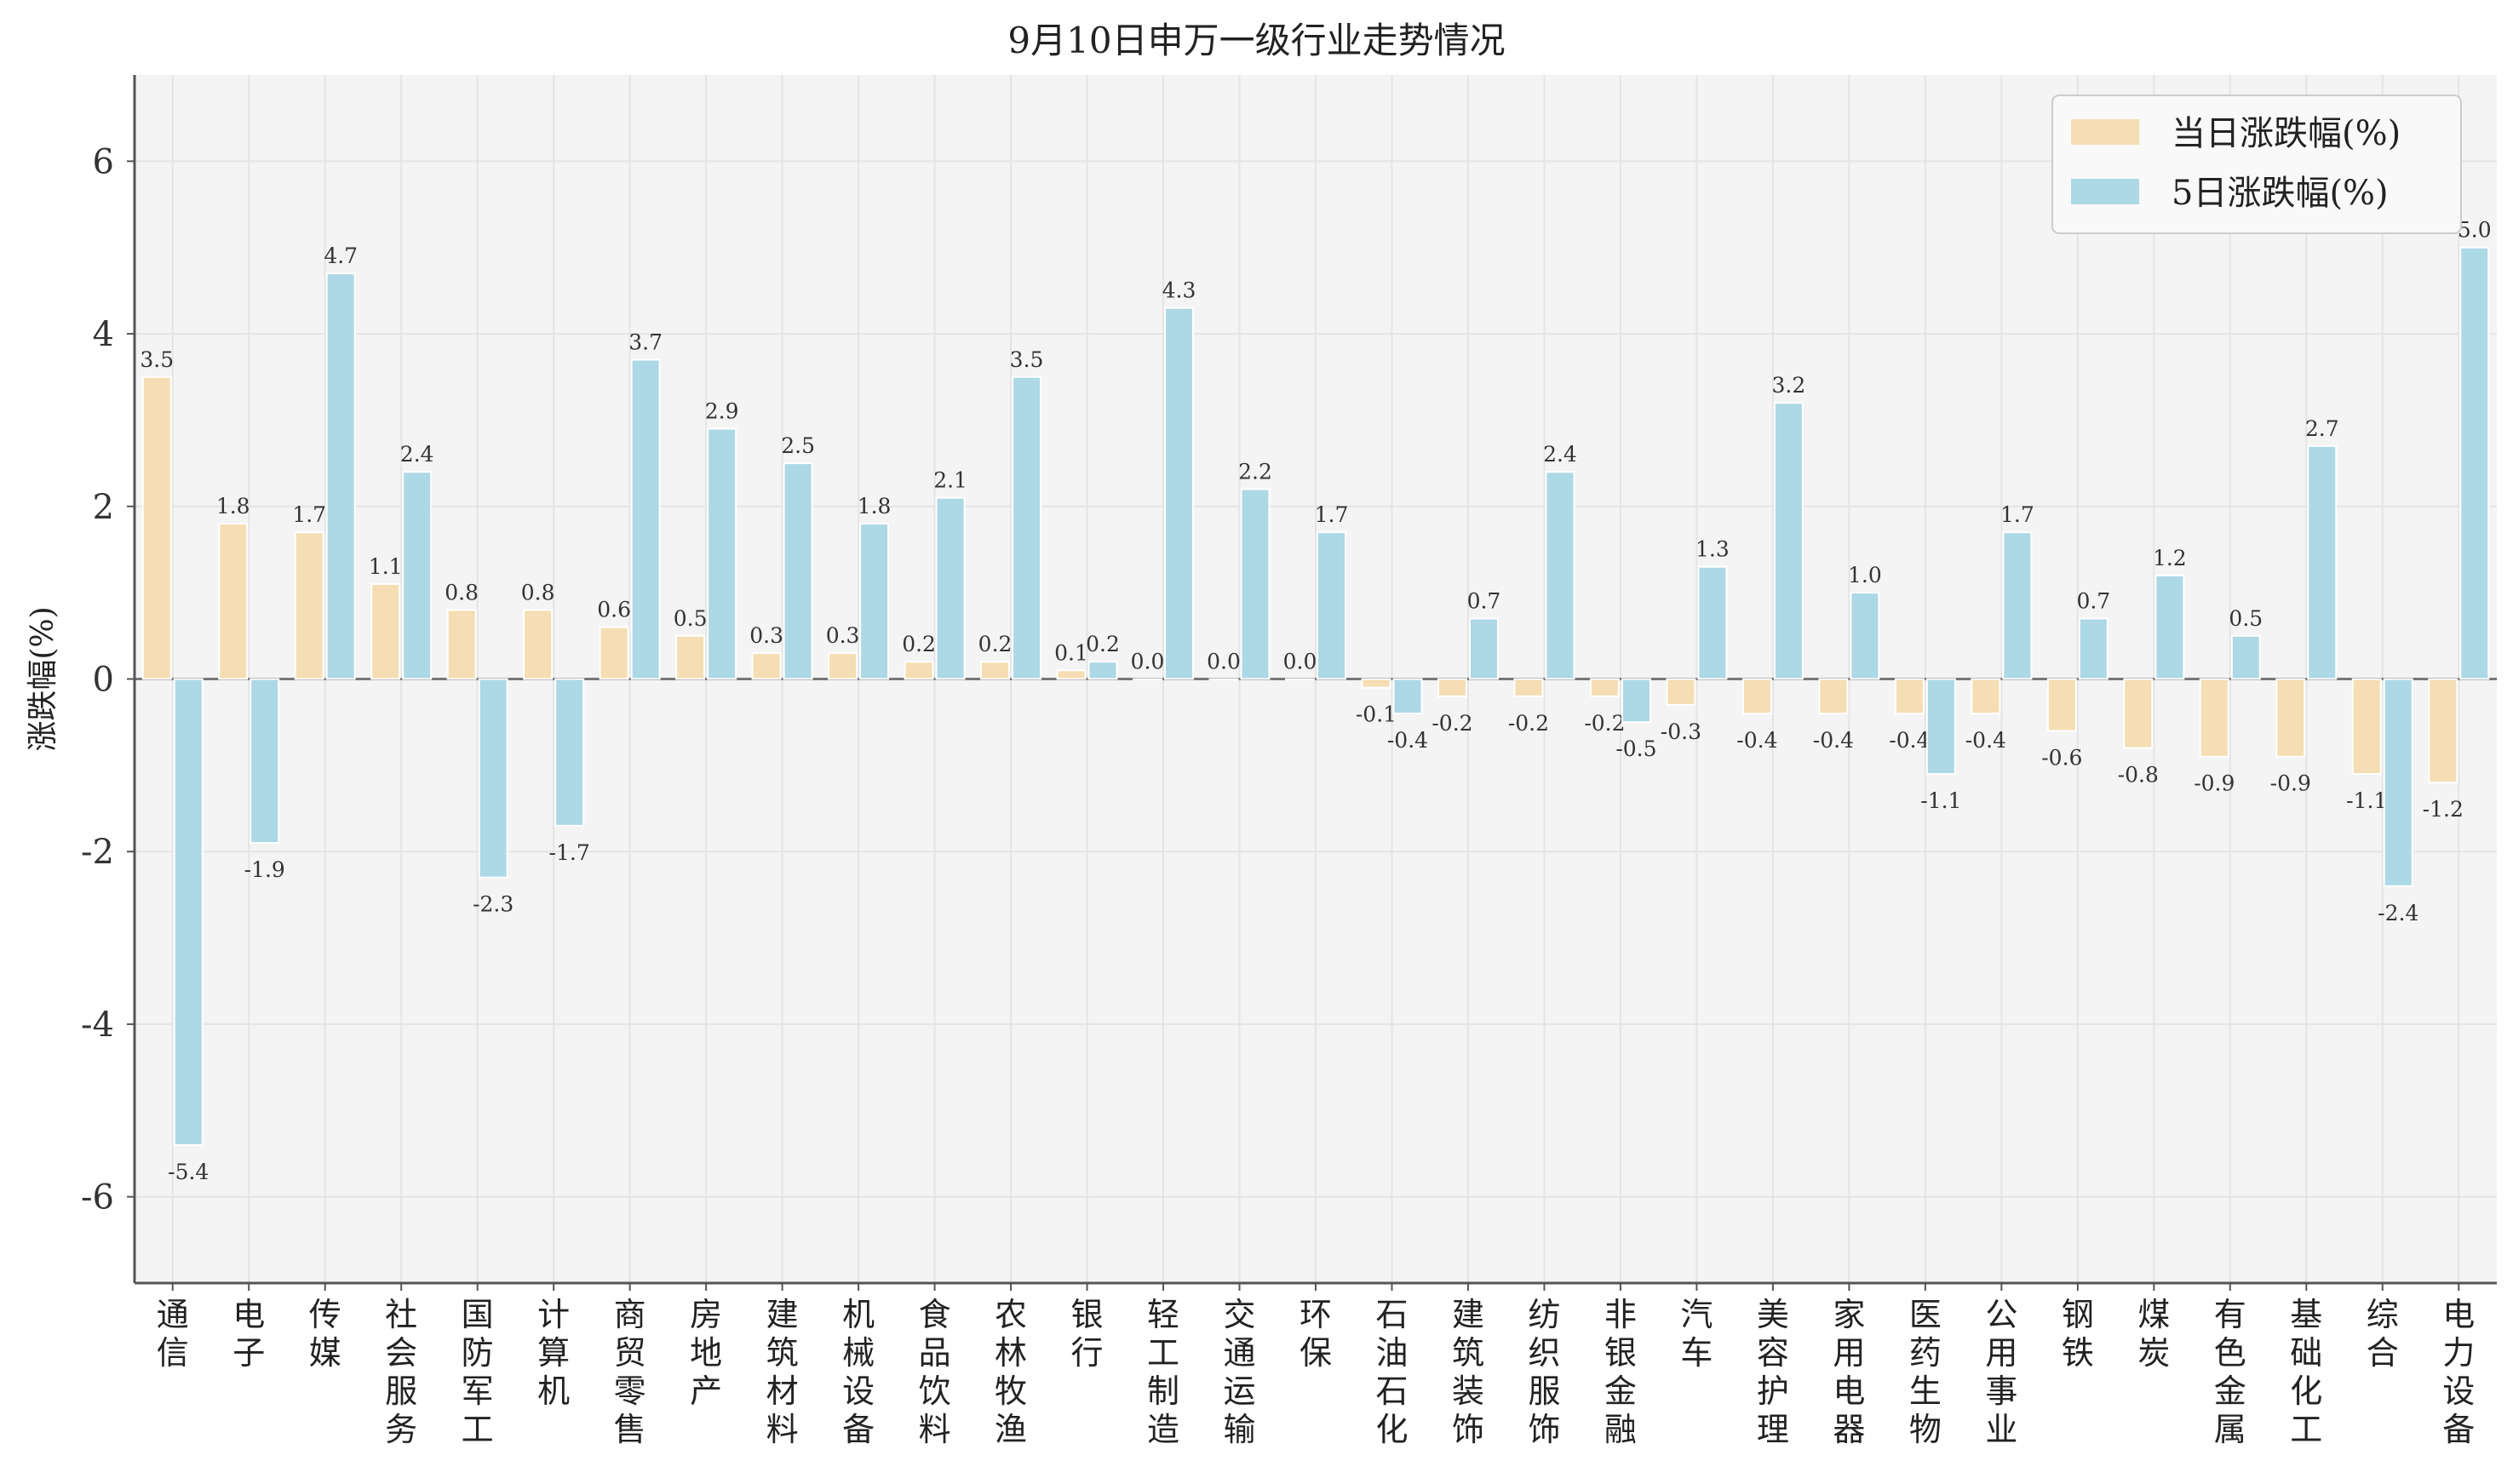  What do you see at coordinates (1620, 1372) in the screenshot?
I see `x-tick-label: 非银金融` at bounding box center [1620, 1372].